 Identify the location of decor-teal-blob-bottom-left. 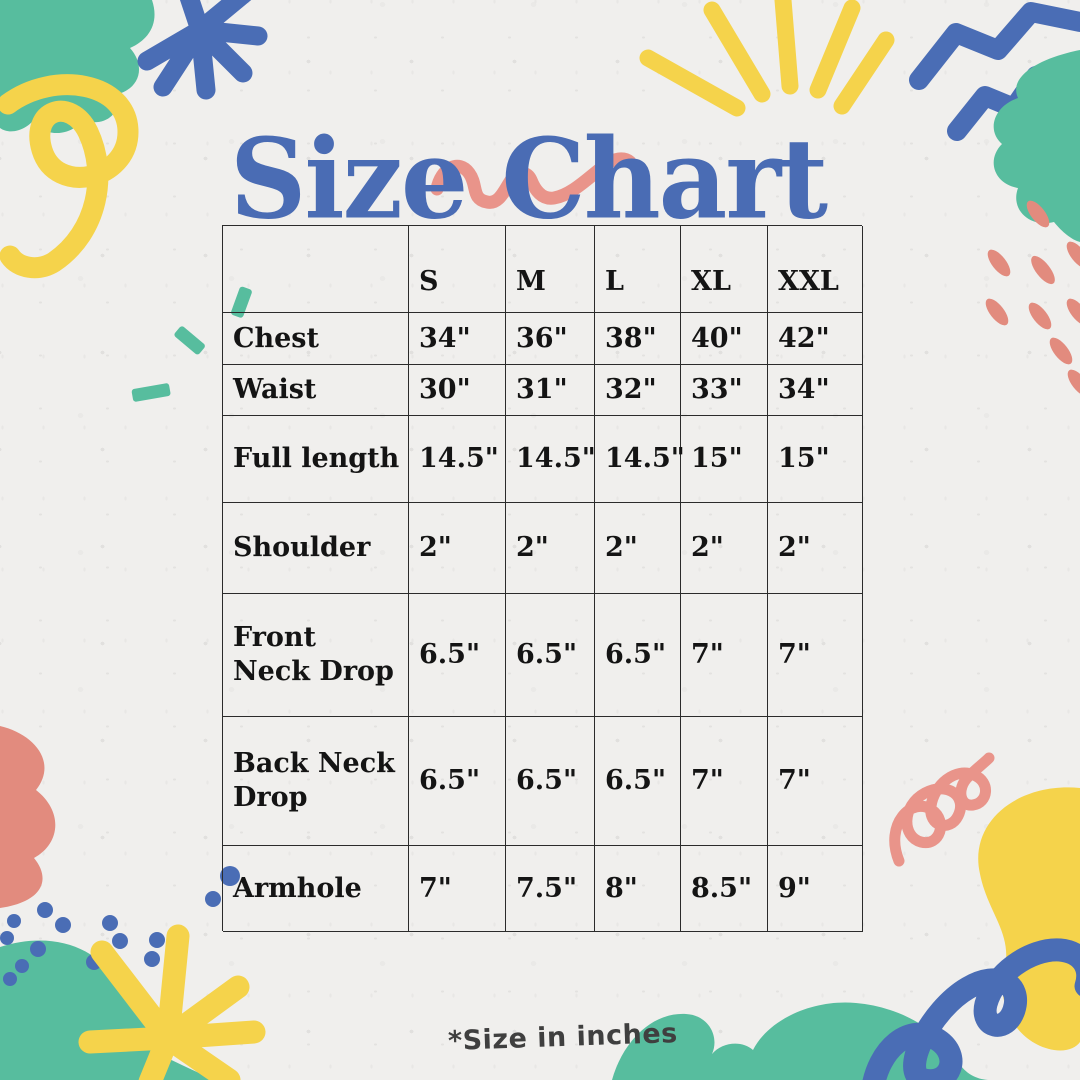
(107, 1010).